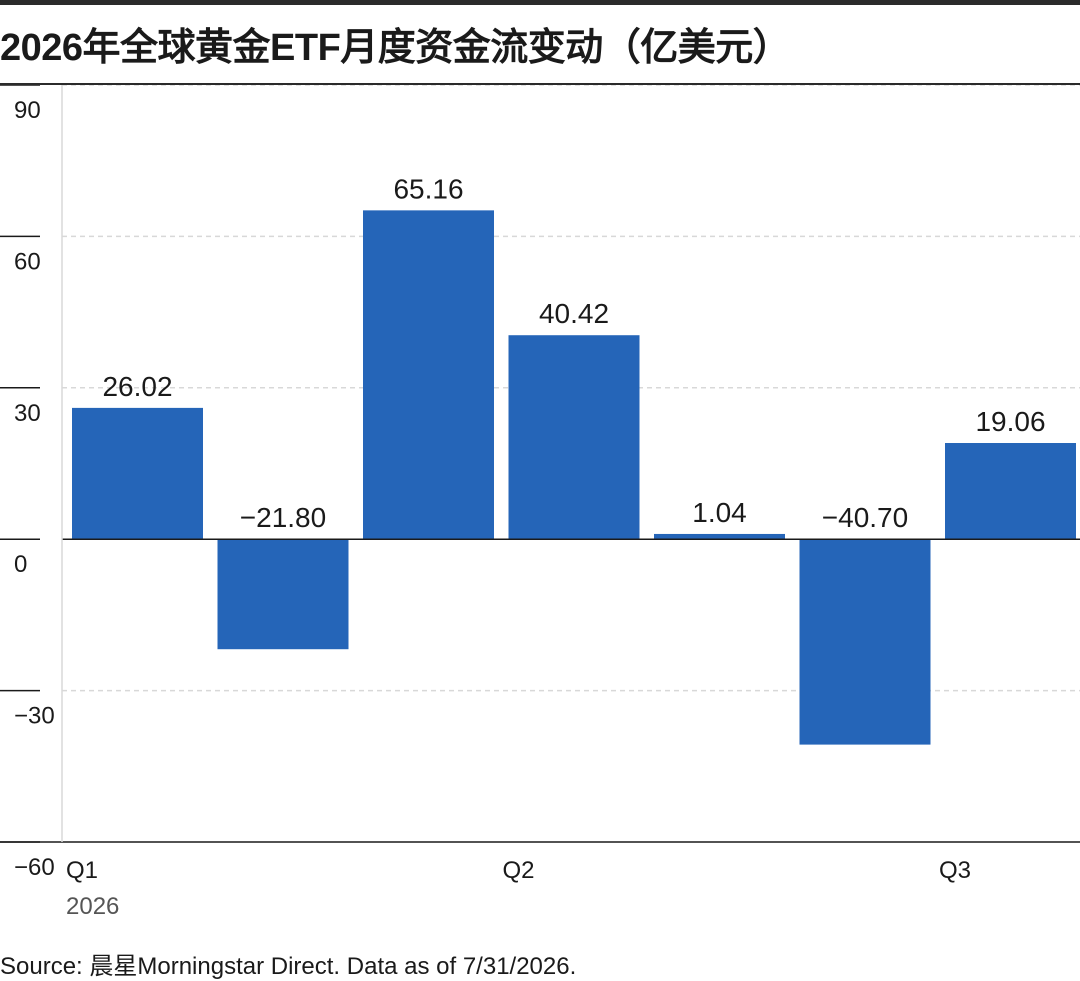 The image size is (1080, 981). I want to click on y-tick-label: 60, so click(27, 261).